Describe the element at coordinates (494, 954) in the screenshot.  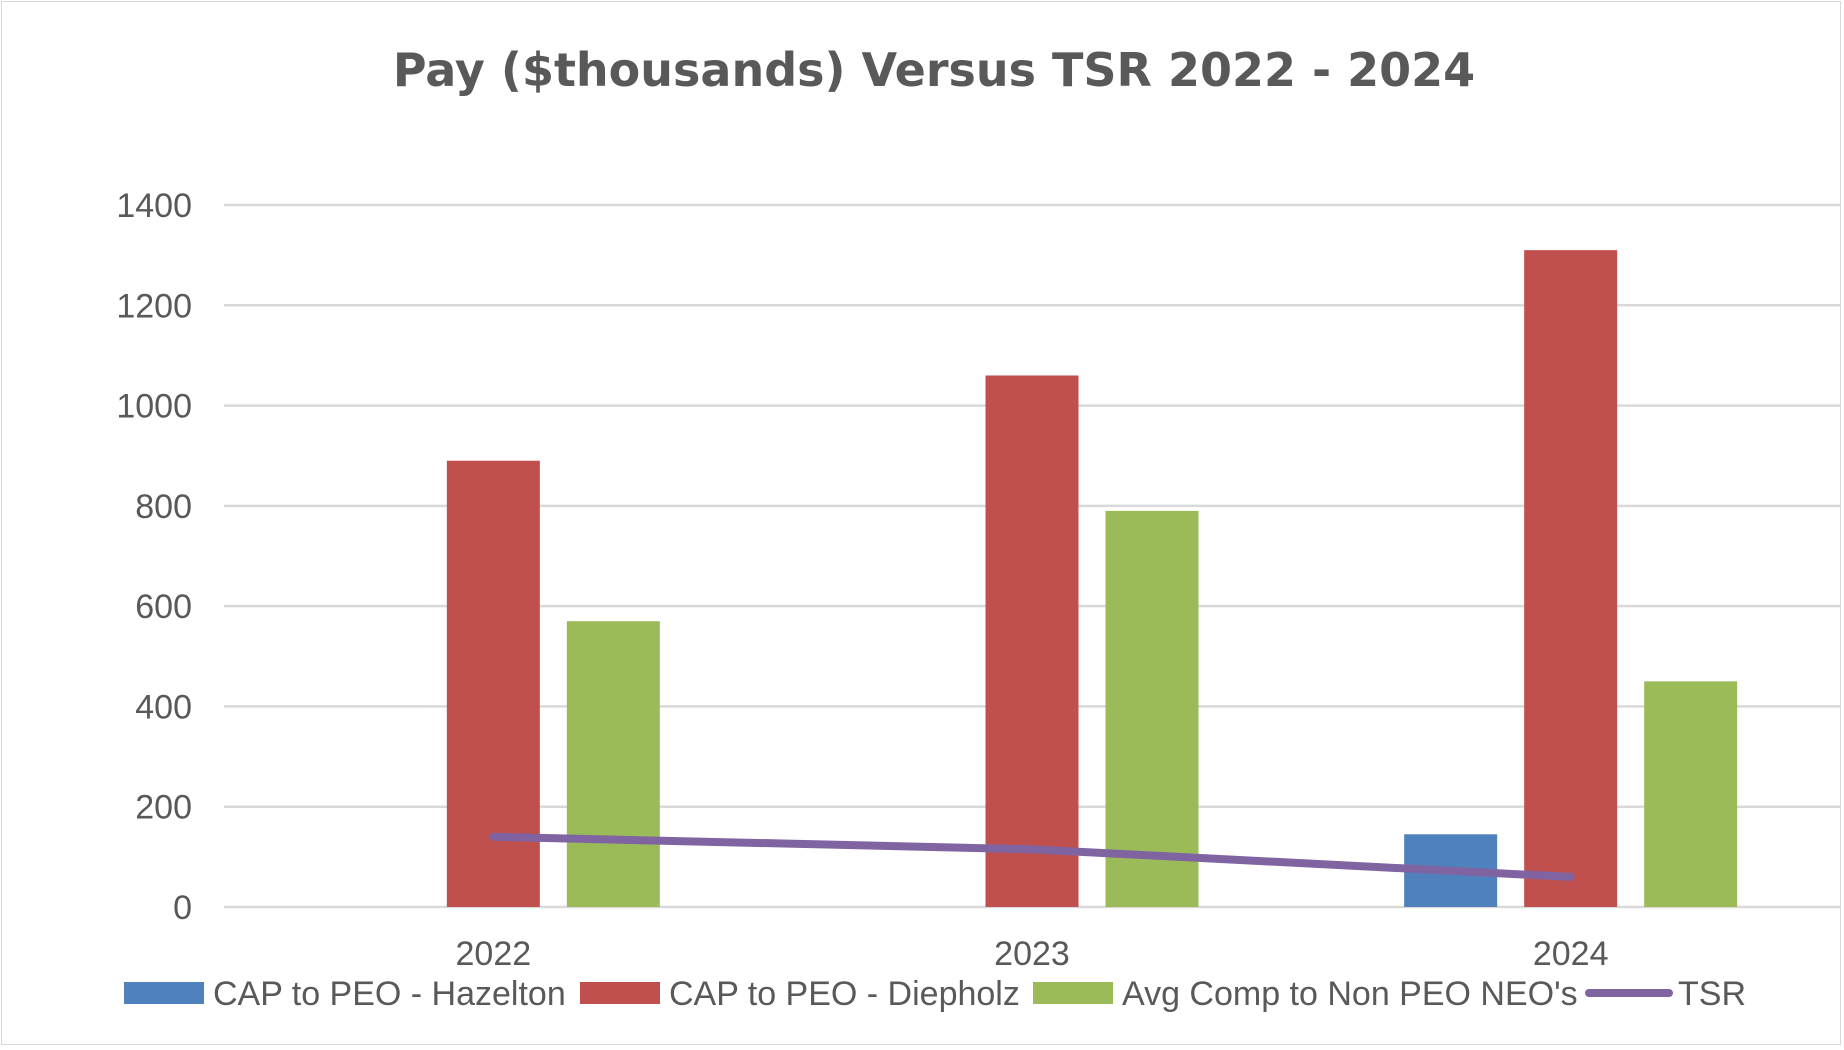
I see `x-tick-label: 2022` at that location.